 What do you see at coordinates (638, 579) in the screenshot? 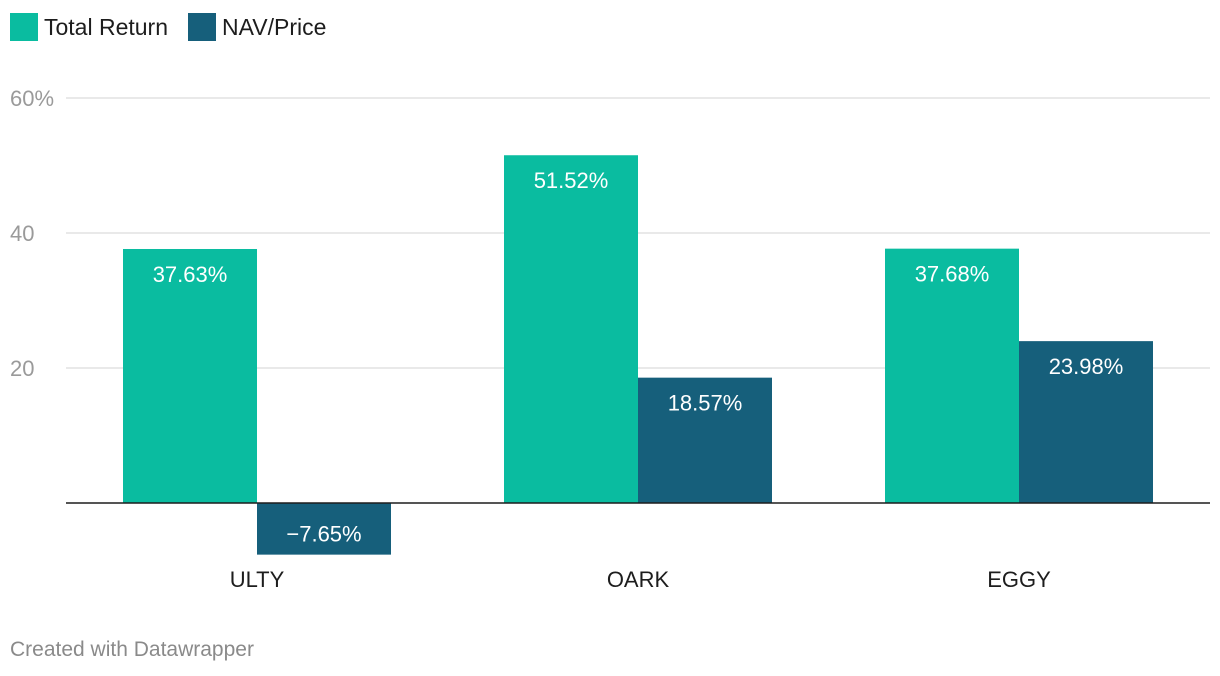
I see `x-tick-label-oark: OARK` at bounding box center [638, 579].